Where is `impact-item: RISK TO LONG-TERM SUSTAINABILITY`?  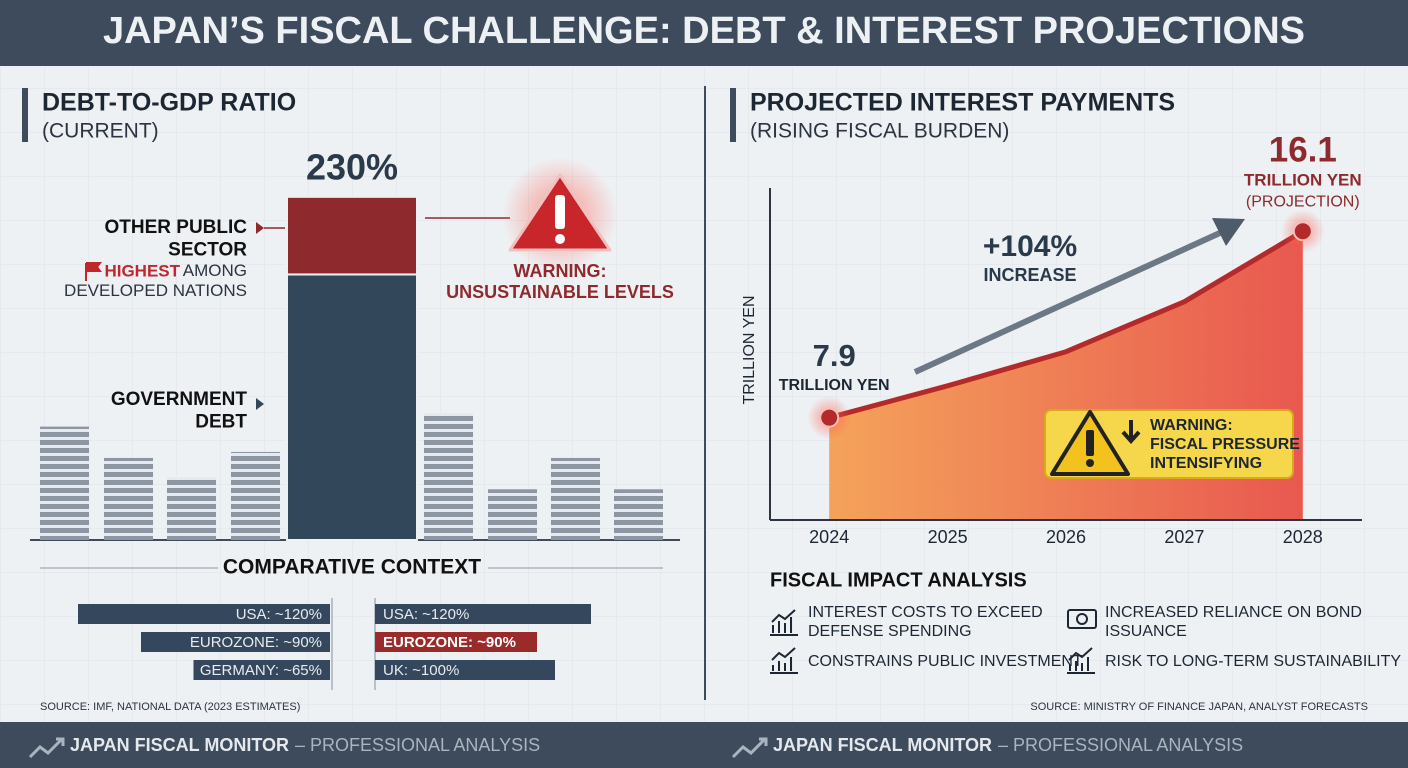 impact-item: RISK TO LONG-TERM SUSTAINABILITY is located at coordinates (1253, 661).